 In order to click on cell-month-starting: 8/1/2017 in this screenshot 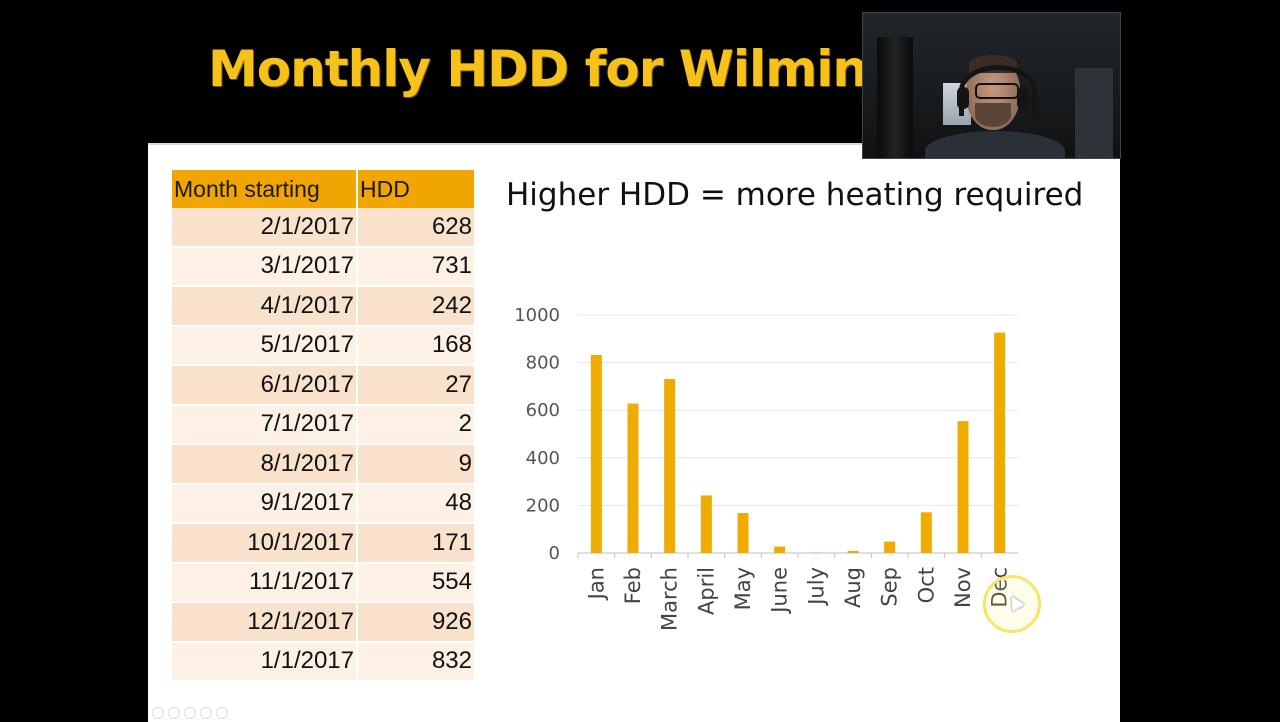, I will do `click(264, 464)`.